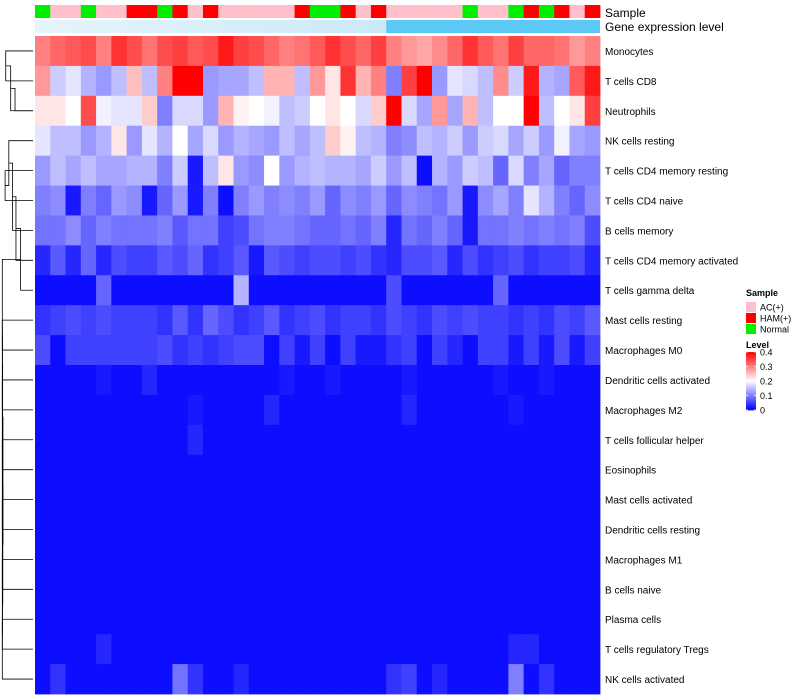  I want to click on sample-legend-label: Normal, so click(774, 330).